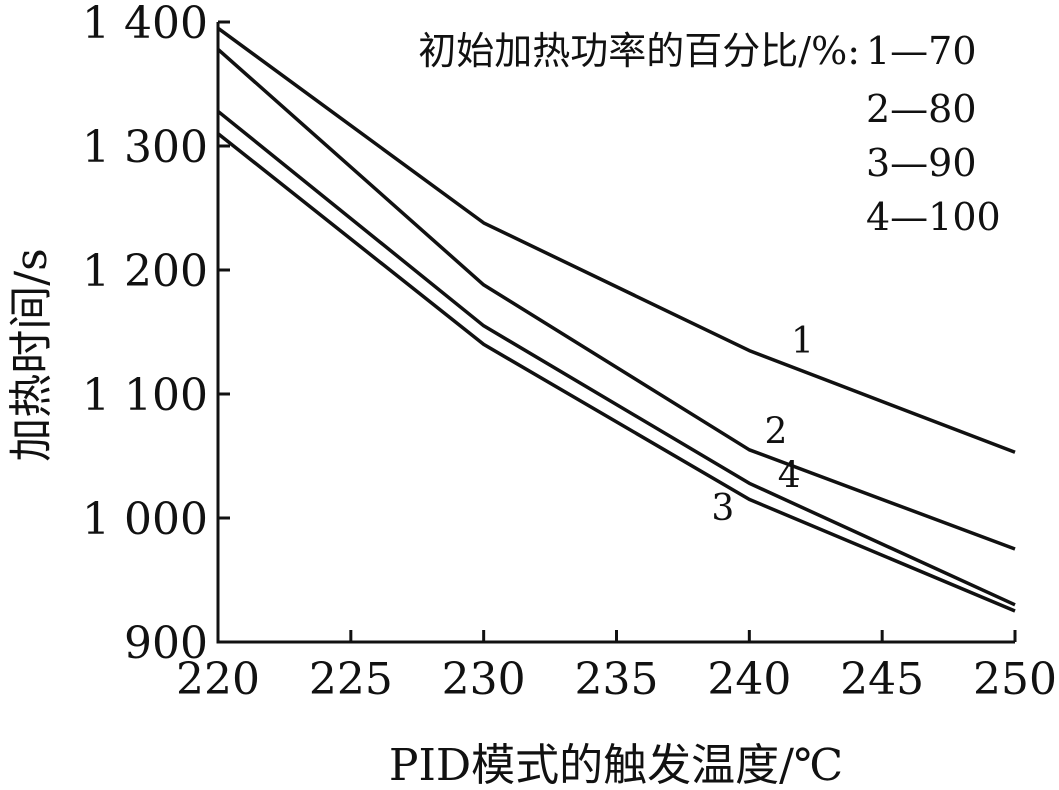 This screenshot has width=1059, height=790. Describe the element at coordinates (351, 679) in the screenshot. I see `x-tick-label-225: 225` at that location.